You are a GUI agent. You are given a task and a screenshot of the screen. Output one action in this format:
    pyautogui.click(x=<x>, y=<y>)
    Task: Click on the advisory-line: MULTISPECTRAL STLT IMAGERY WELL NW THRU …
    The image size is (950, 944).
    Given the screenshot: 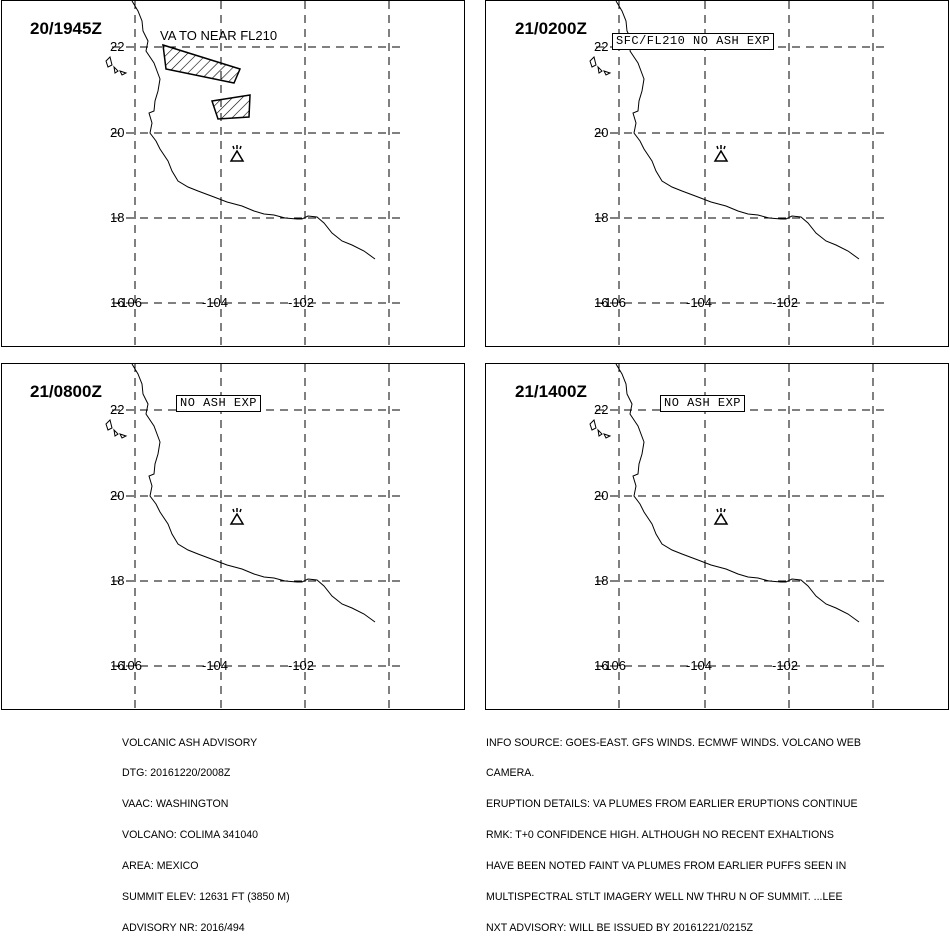 What is the action you would take?
    pyautogui.click(x=664, y=897)
    